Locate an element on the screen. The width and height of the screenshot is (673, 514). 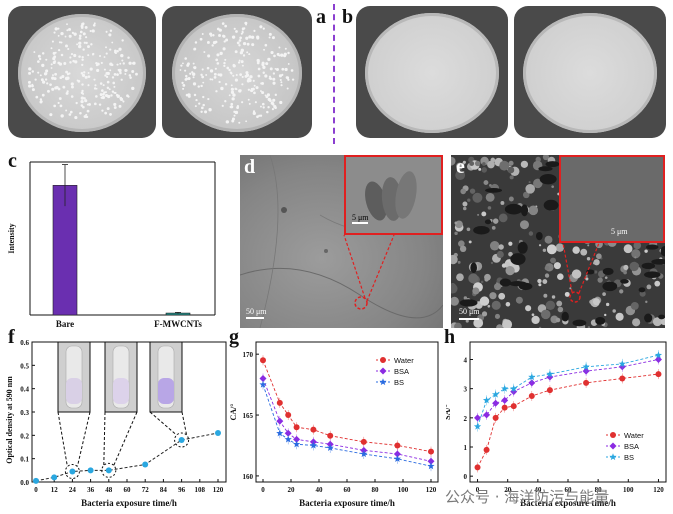
g-ytick-label: 160 is located at coordinates (248, 477).